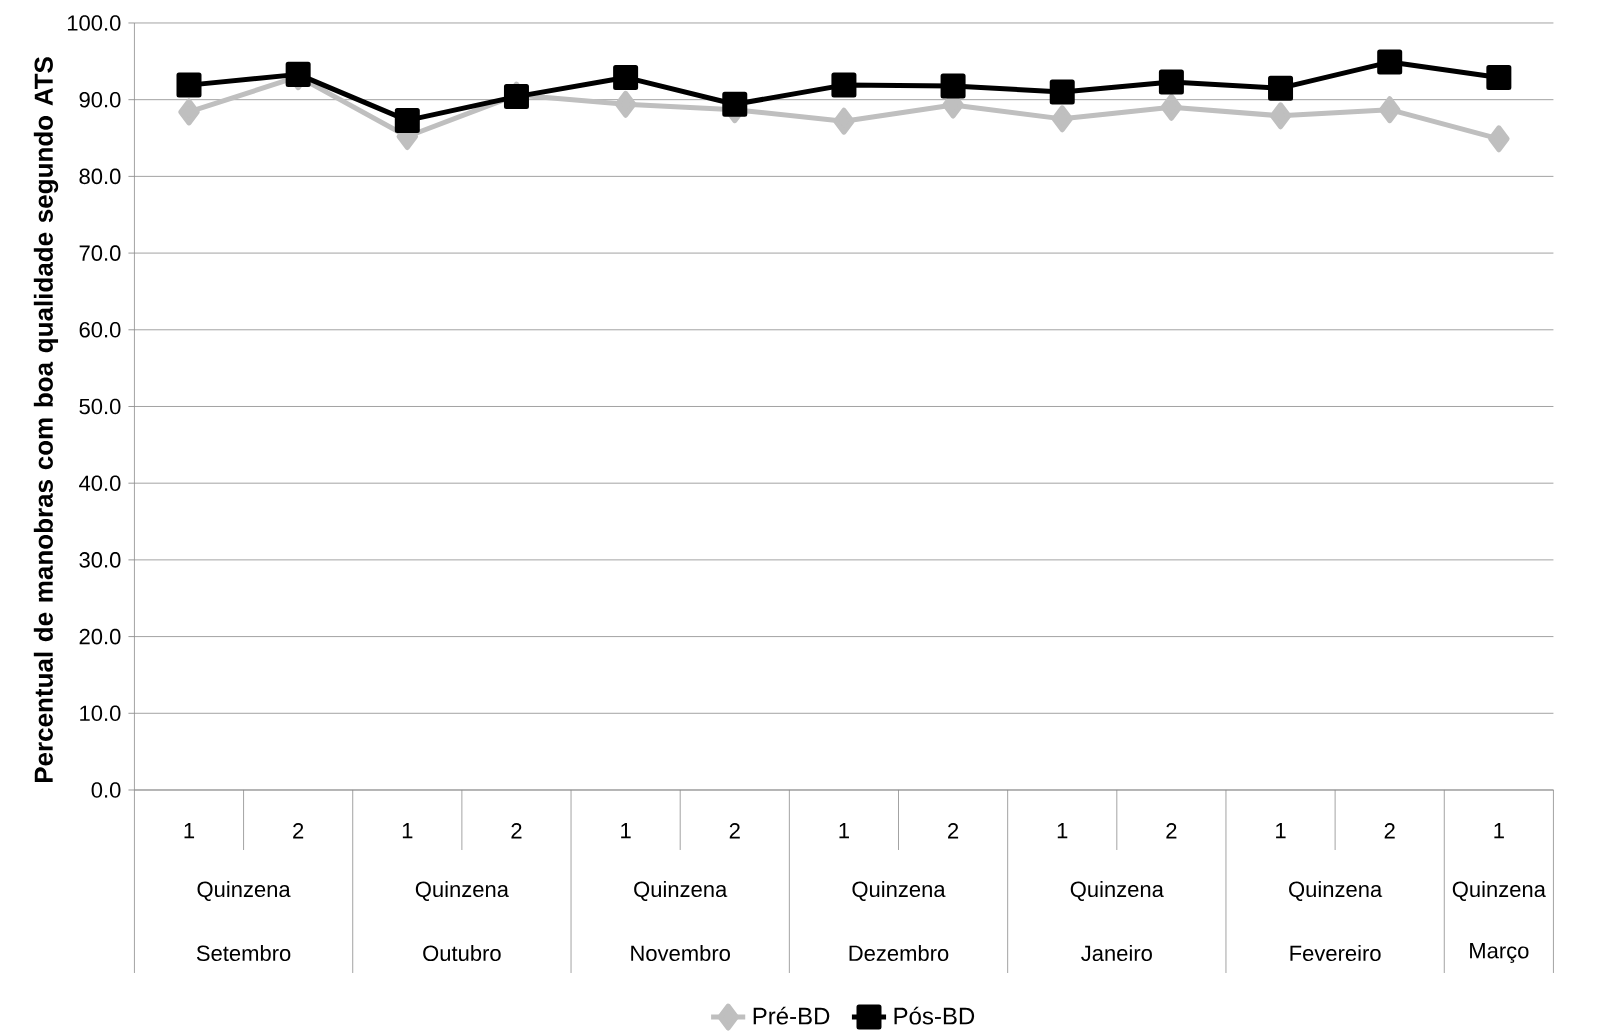 The image size is (1619, 1031). What do you see at coordinates (462, 953) in the screenshot?
I see `text: Outubro` at bounding box center [462, 953].